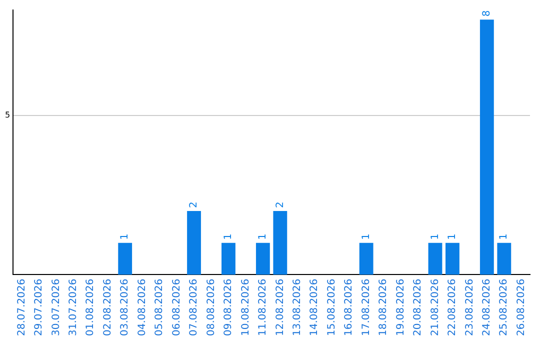  Describe the element at coordinates (297, 307) in the screenshot. I see `x-tick-label: 13.08.2026` at that location.